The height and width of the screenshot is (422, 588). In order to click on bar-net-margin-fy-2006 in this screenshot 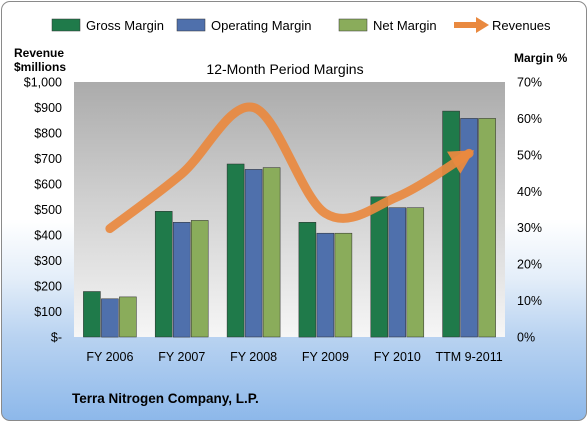, I will do `click(128, 317)`.